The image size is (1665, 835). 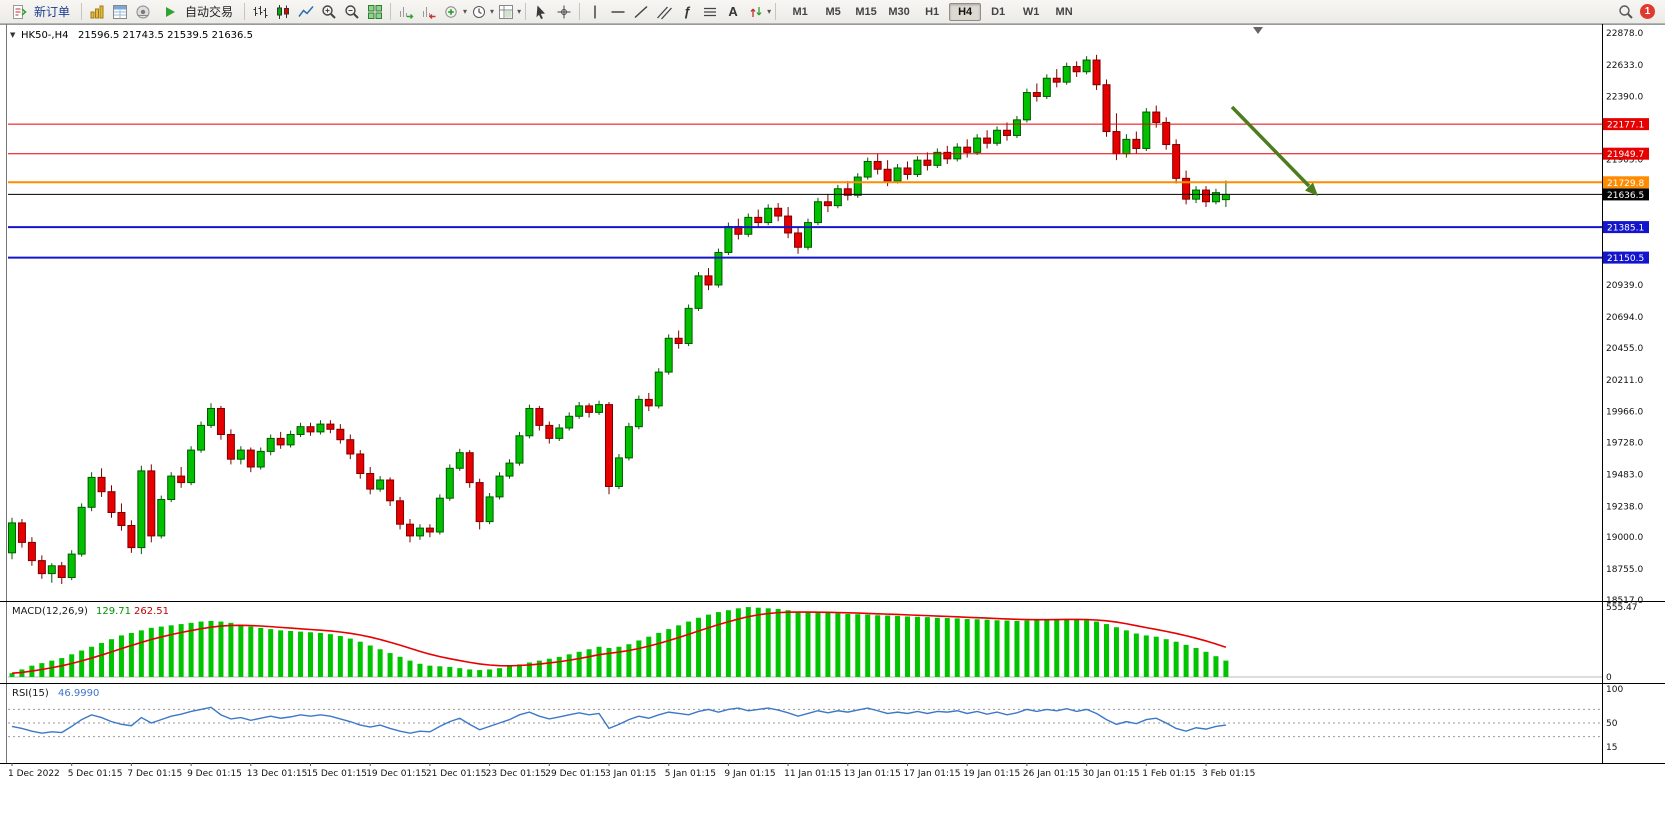 What do you see at coordinates (306, 12) in the screenshot?
I see `line-chart-icon` at bounding box center [306, 12].